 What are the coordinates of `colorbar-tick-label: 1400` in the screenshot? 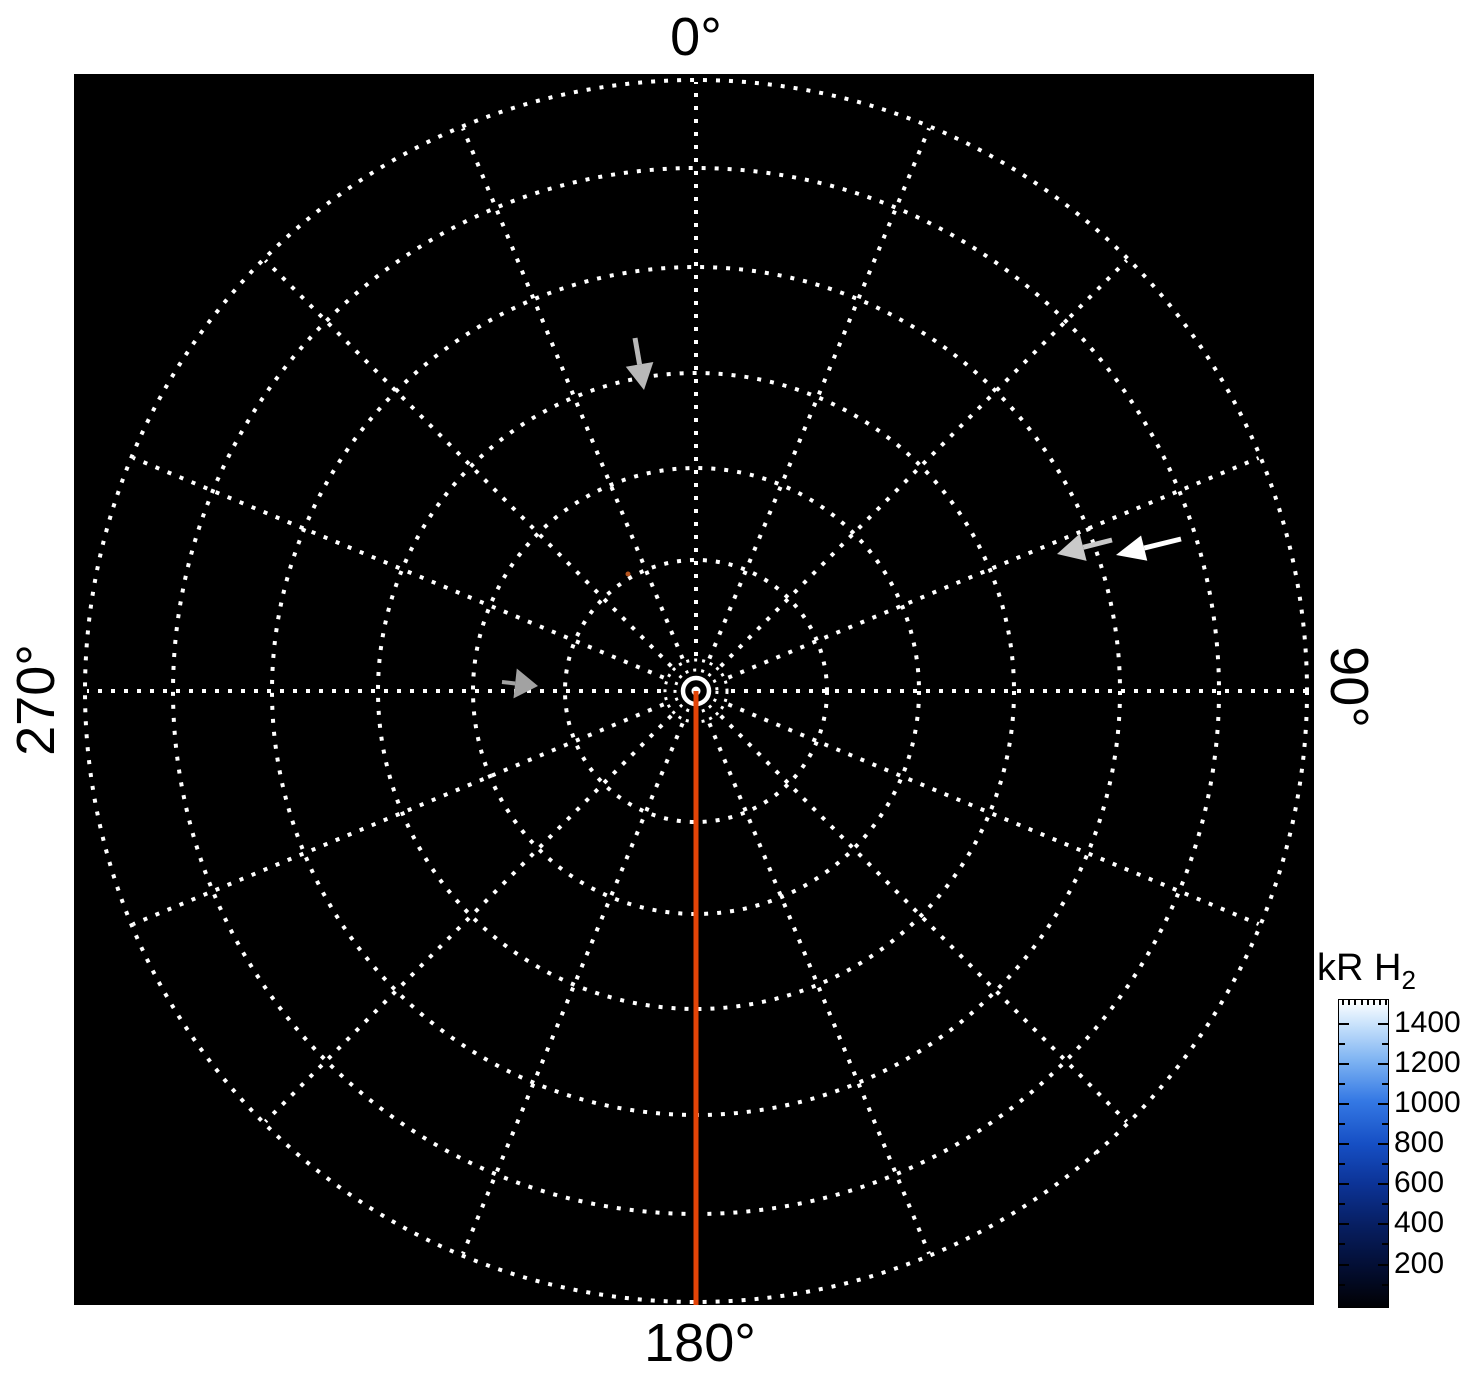 It's located at (1427, 1022).